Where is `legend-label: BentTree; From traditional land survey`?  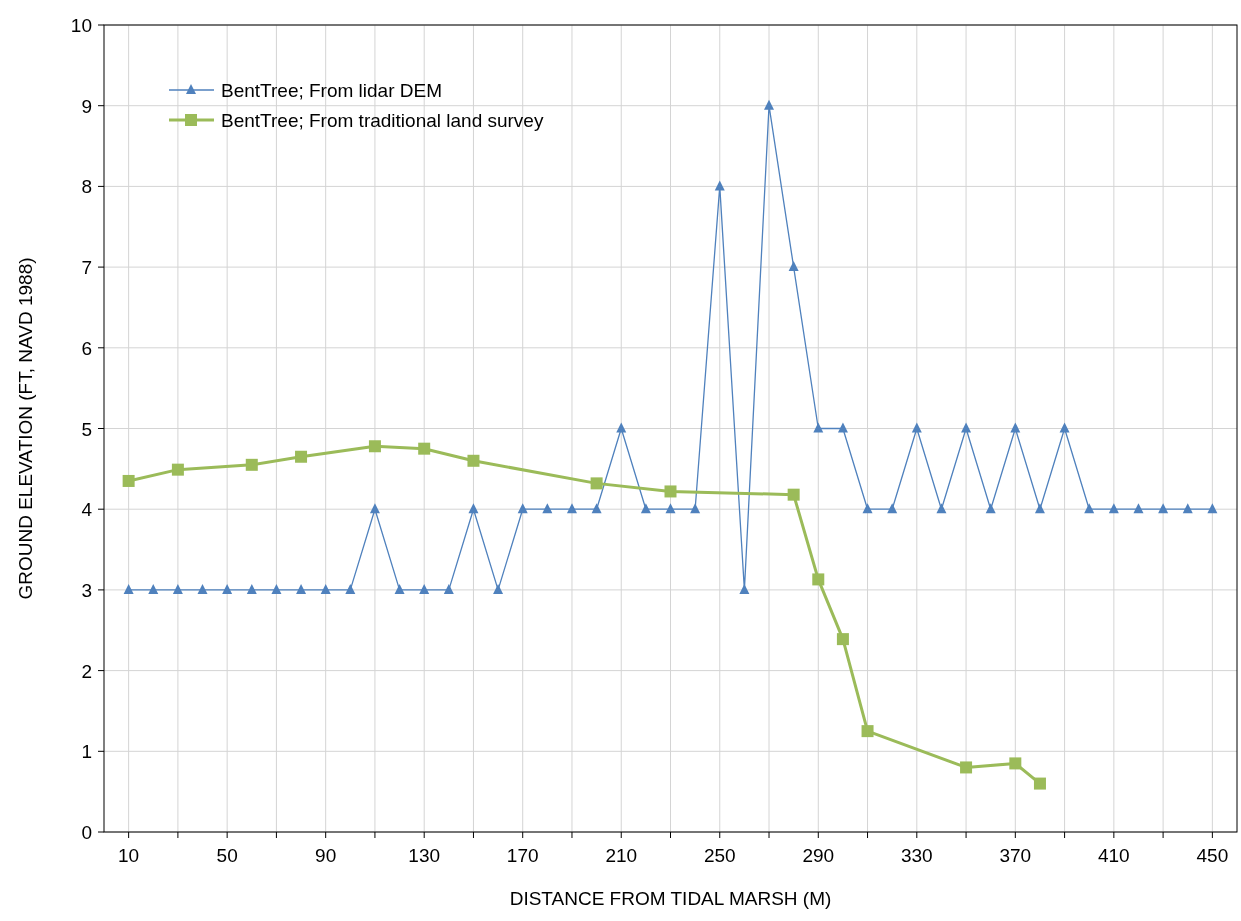 legend-label: BentTree; From traditional land survey is located at coordinates (382, 120).